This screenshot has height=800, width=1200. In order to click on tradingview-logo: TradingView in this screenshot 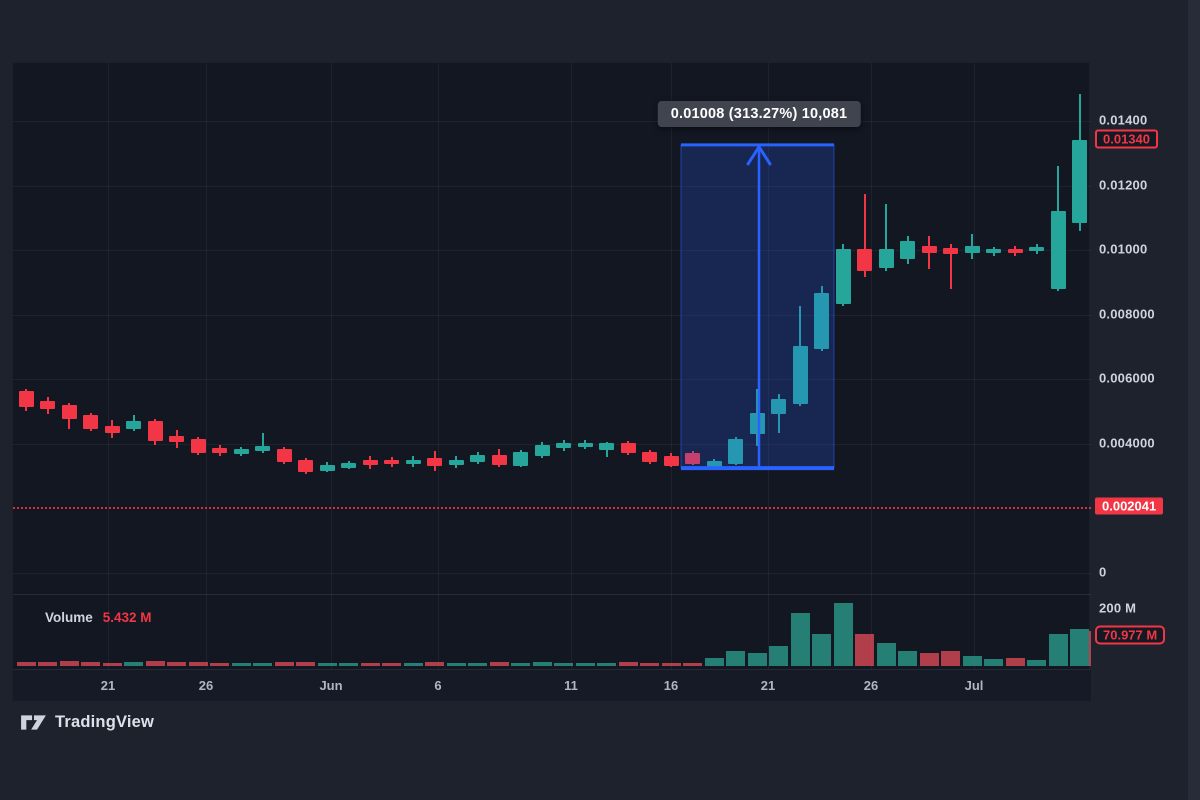, I will do `click(87, 722)`.